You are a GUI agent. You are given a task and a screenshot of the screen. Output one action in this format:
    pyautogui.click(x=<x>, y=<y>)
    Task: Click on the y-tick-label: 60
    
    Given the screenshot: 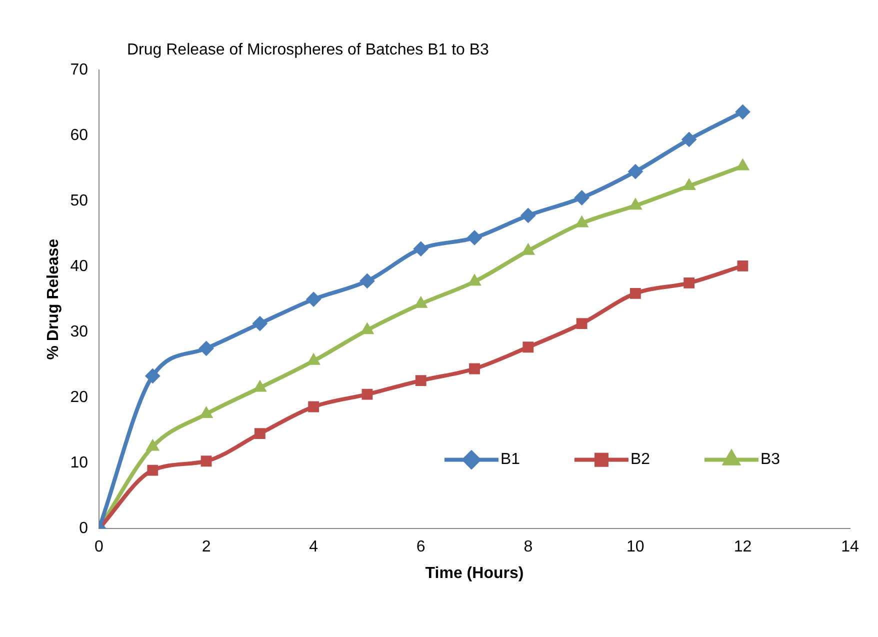 What is the action you would take?
    pyautogui.click(x=79, y=135)
    